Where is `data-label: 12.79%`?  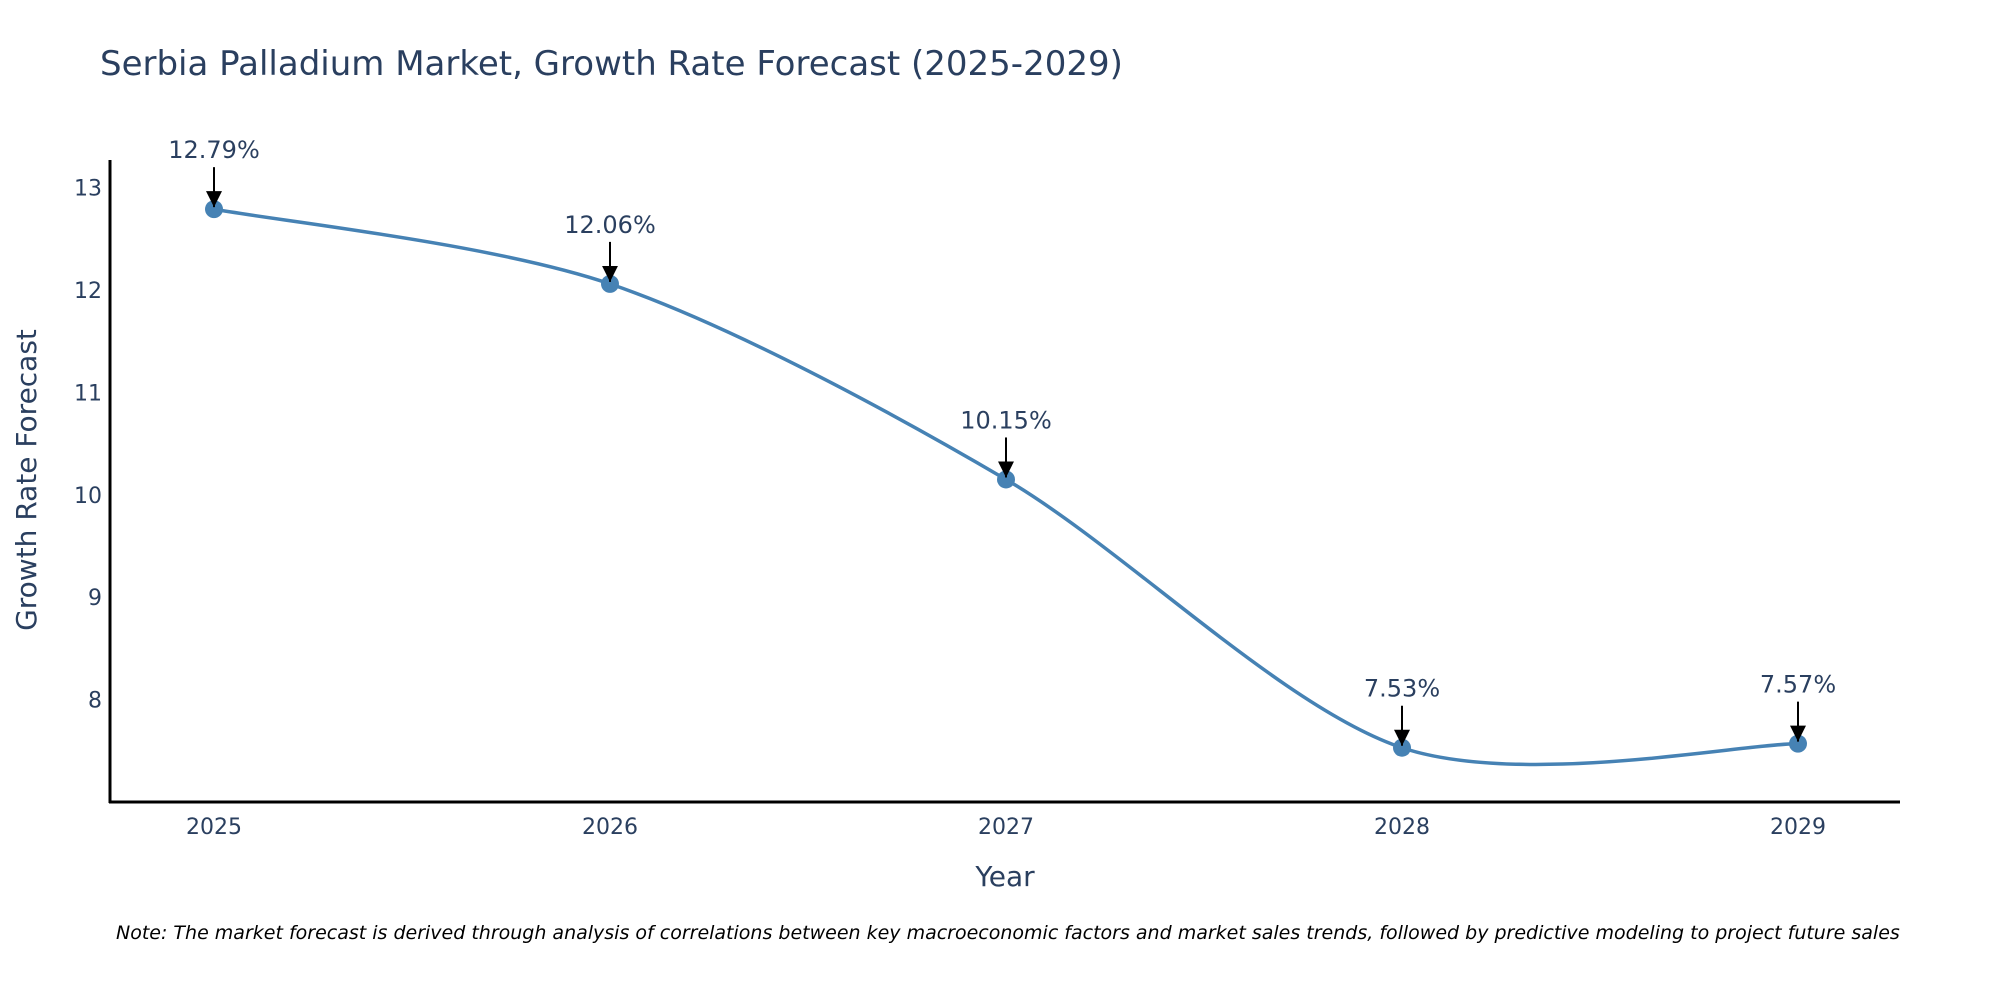 data-label: 12.79% is located at coordinates (214, 150).